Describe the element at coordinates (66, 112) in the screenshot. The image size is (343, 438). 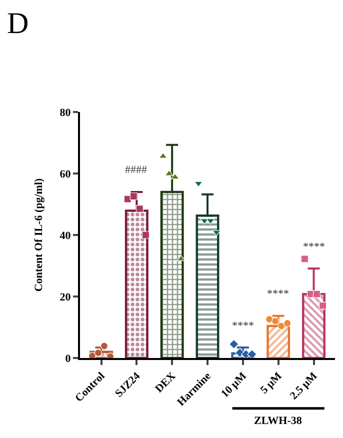
I see `y-tick-label: 80` at that location.